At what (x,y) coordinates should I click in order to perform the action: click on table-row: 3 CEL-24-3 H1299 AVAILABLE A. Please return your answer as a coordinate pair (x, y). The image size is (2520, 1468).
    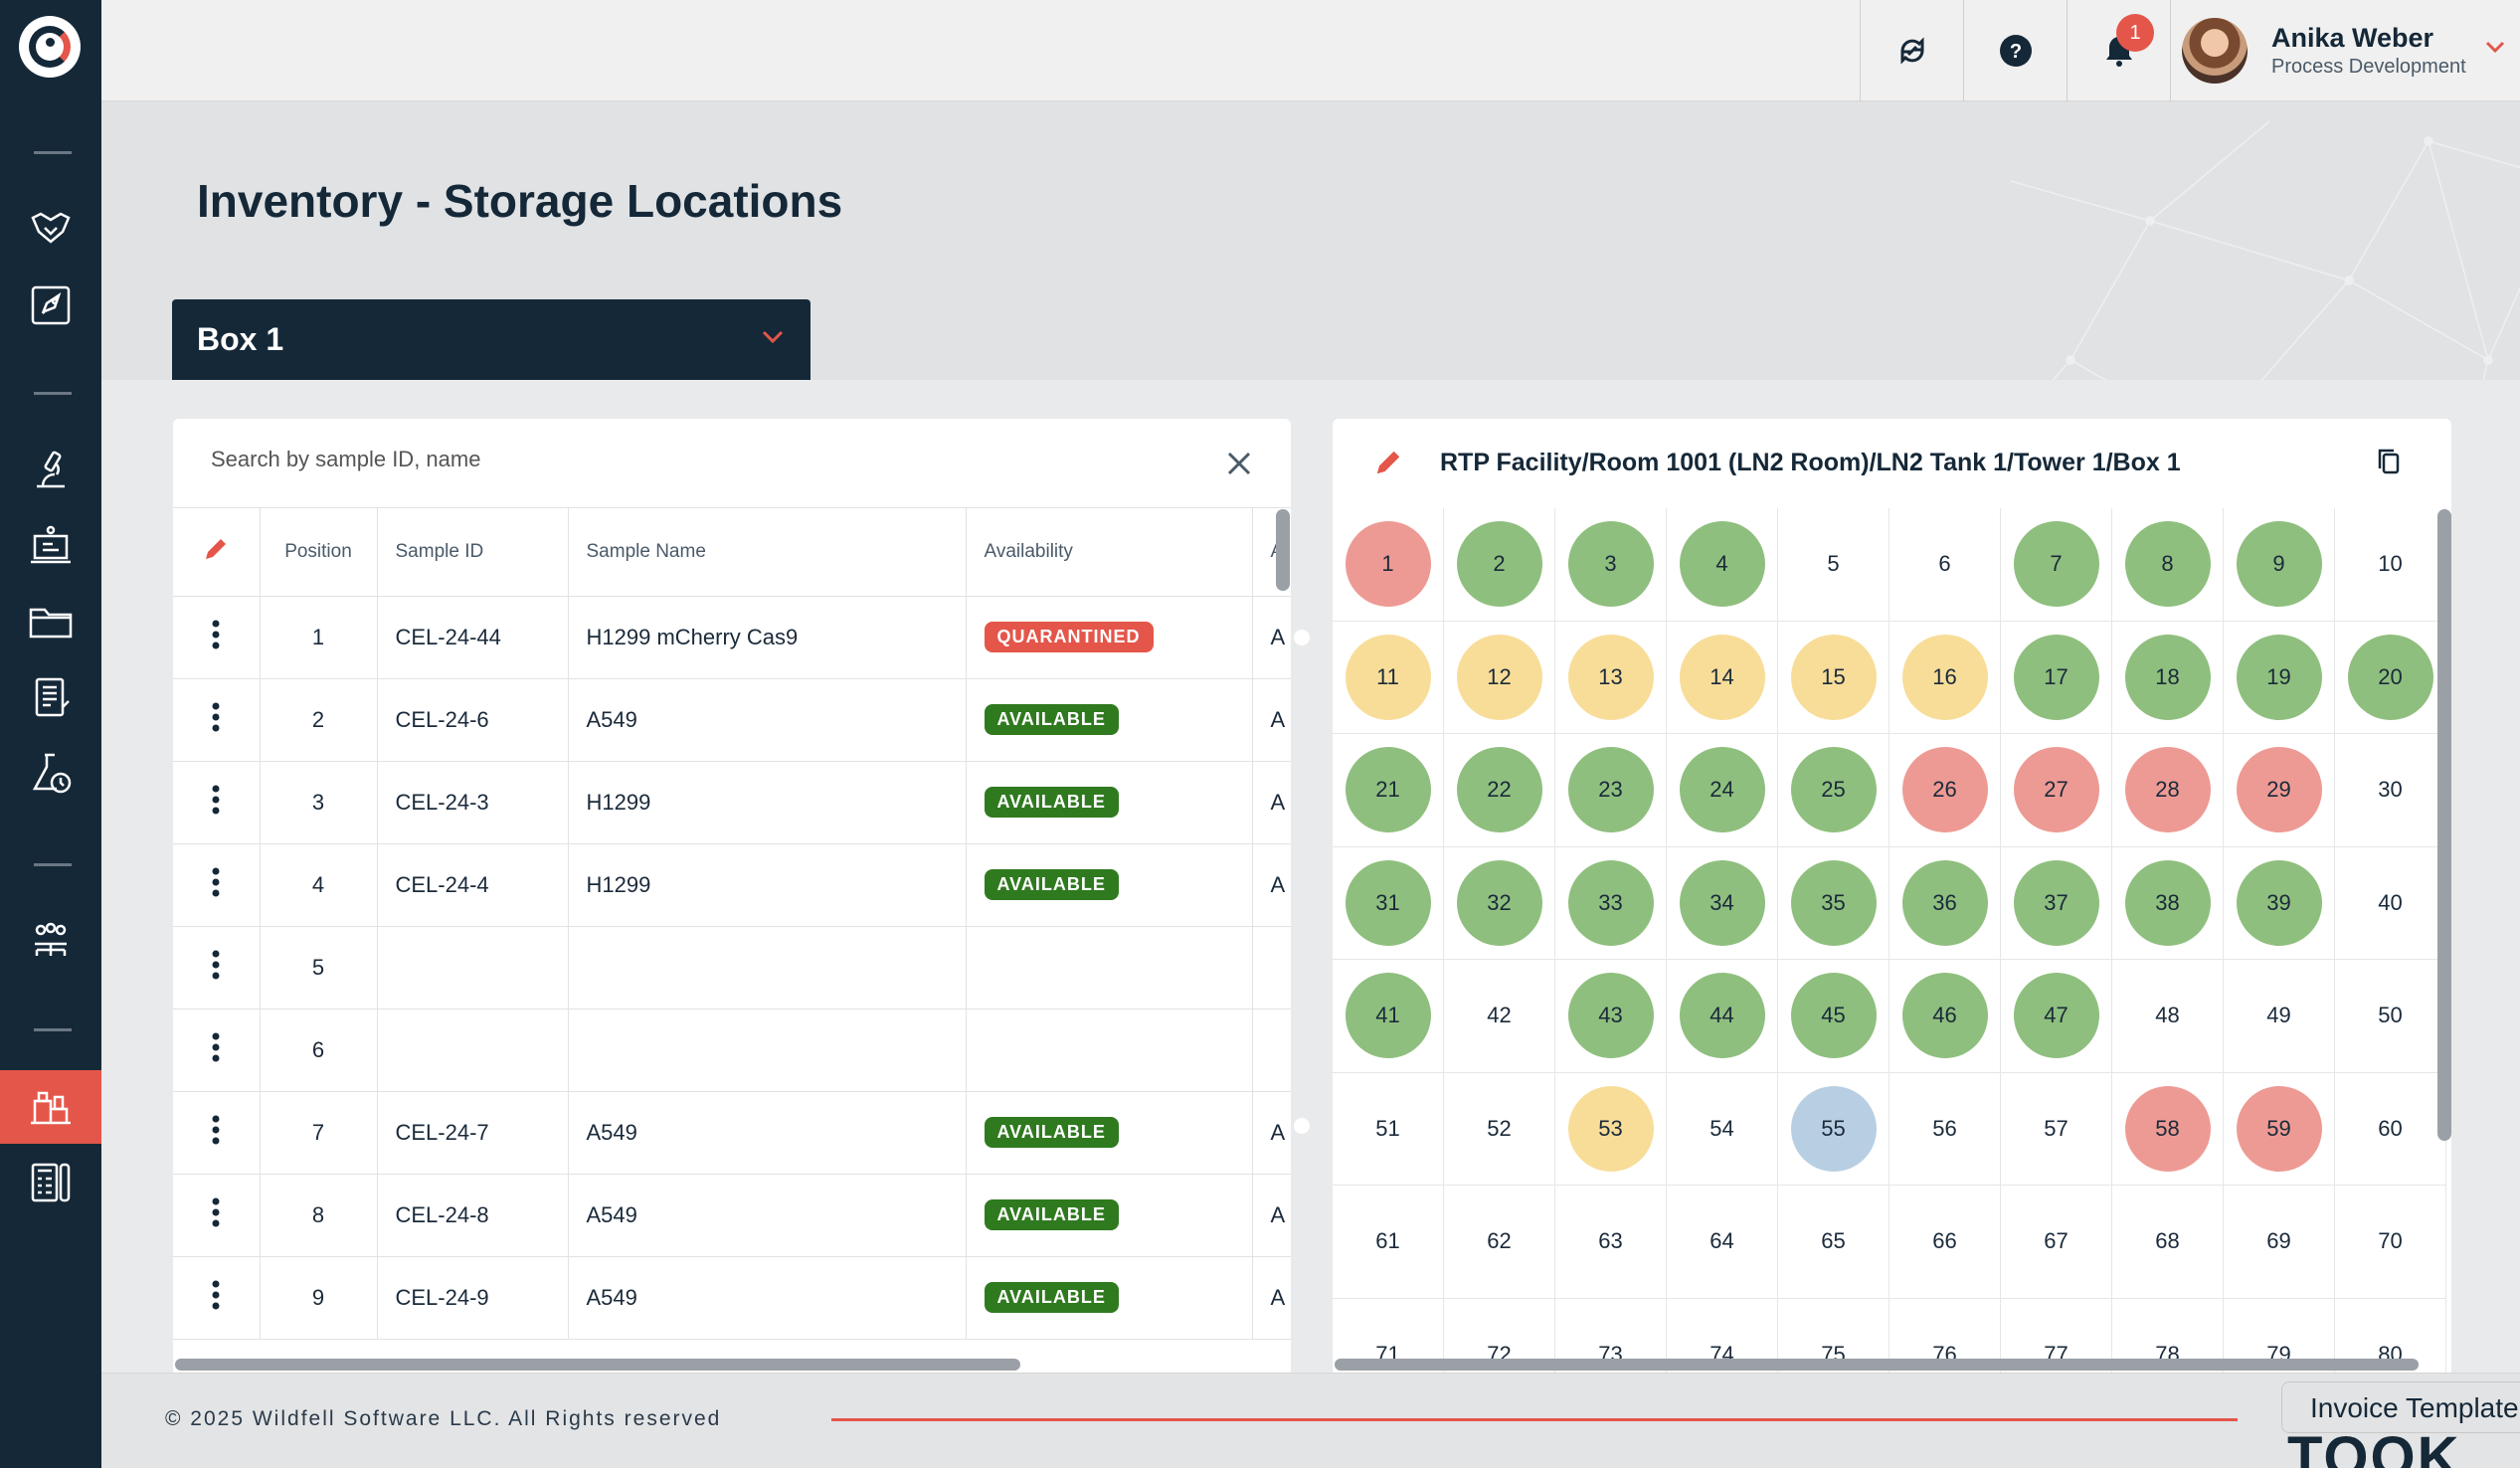
    Looking at the image, I should click on (732, 802).